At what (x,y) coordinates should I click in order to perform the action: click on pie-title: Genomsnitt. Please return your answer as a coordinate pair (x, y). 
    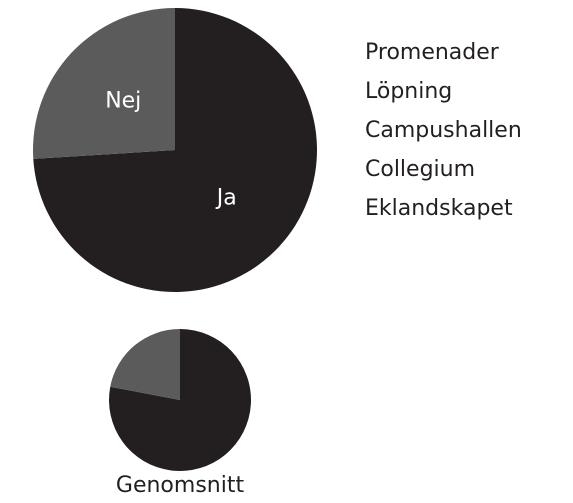
    Looking at the image, I should click on (180, 485).